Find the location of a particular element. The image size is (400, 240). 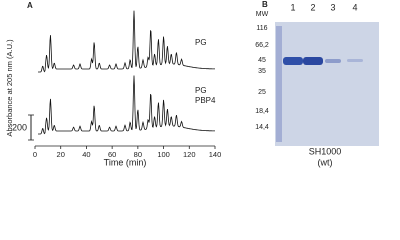

y-axis-label: Absorbance at 205 nm (A.U.) is located at coordinates (9, 88).